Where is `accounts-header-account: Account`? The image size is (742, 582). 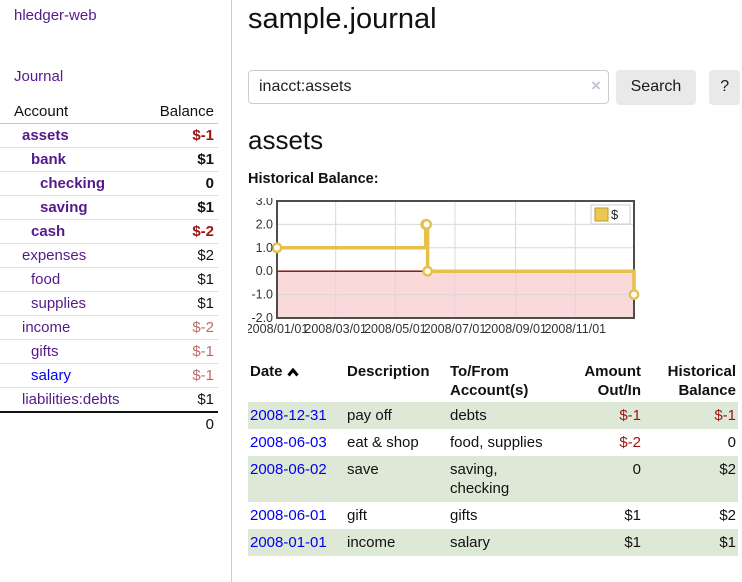 accounts-header-account: Account is located at coordinates (73, 112).